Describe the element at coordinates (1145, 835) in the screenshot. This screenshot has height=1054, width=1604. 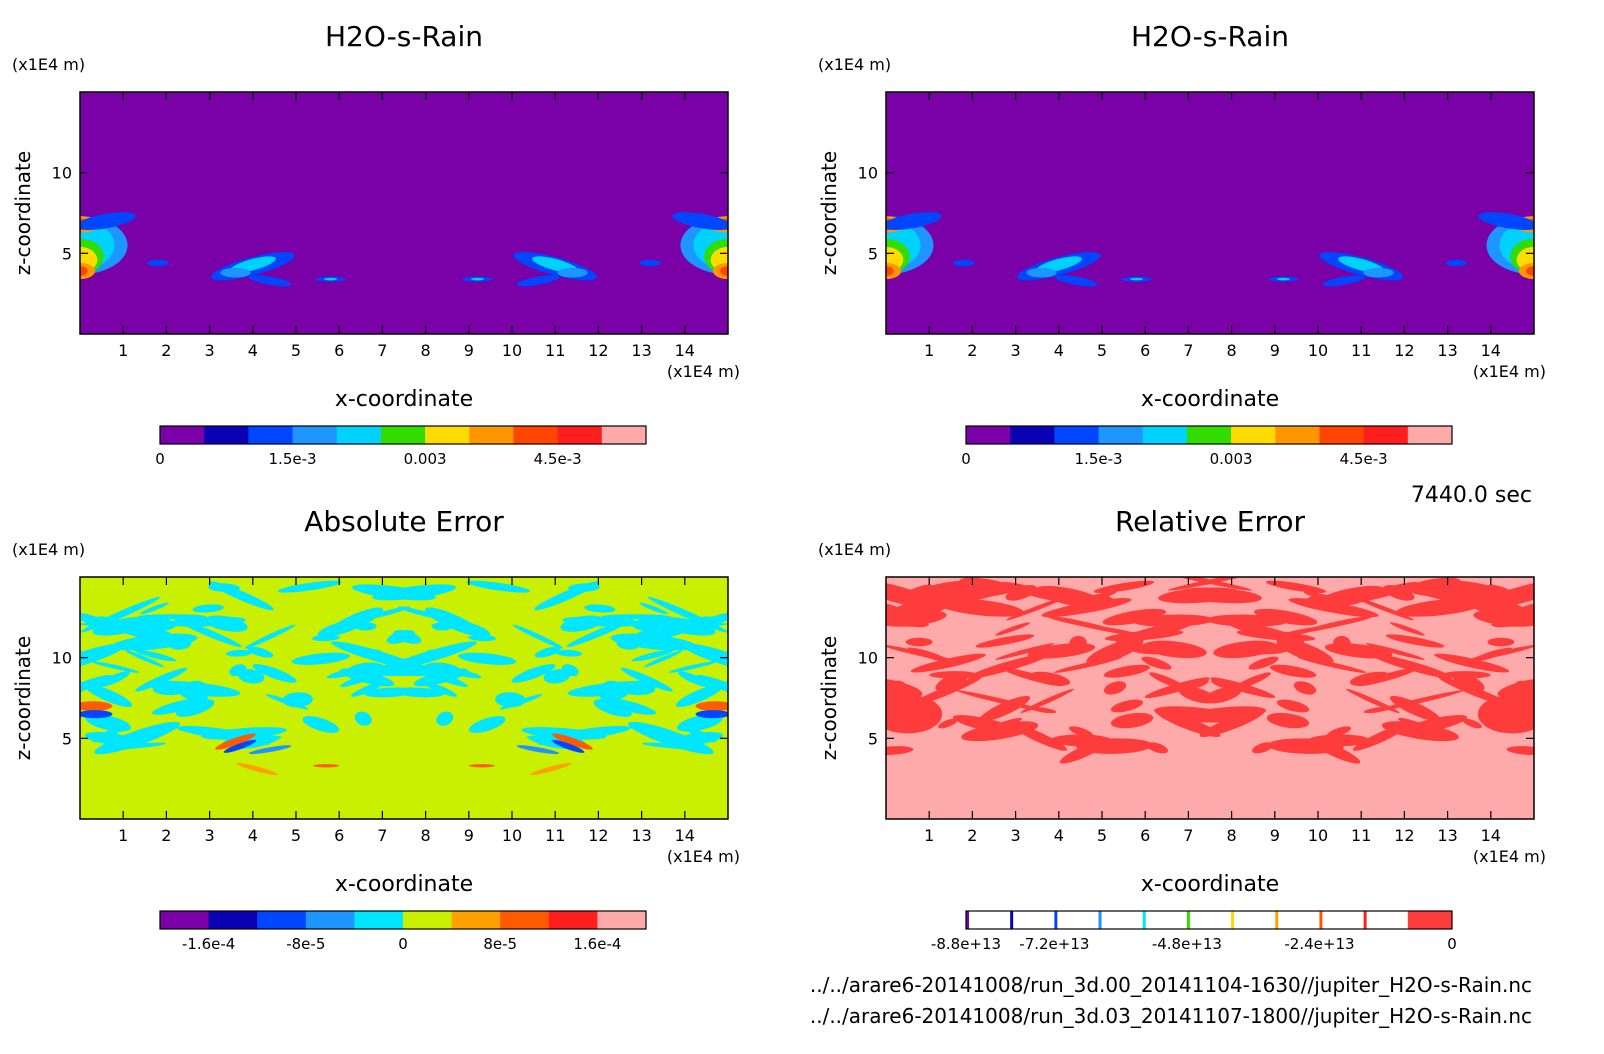
I see `x-tick-label: 6` at that location.